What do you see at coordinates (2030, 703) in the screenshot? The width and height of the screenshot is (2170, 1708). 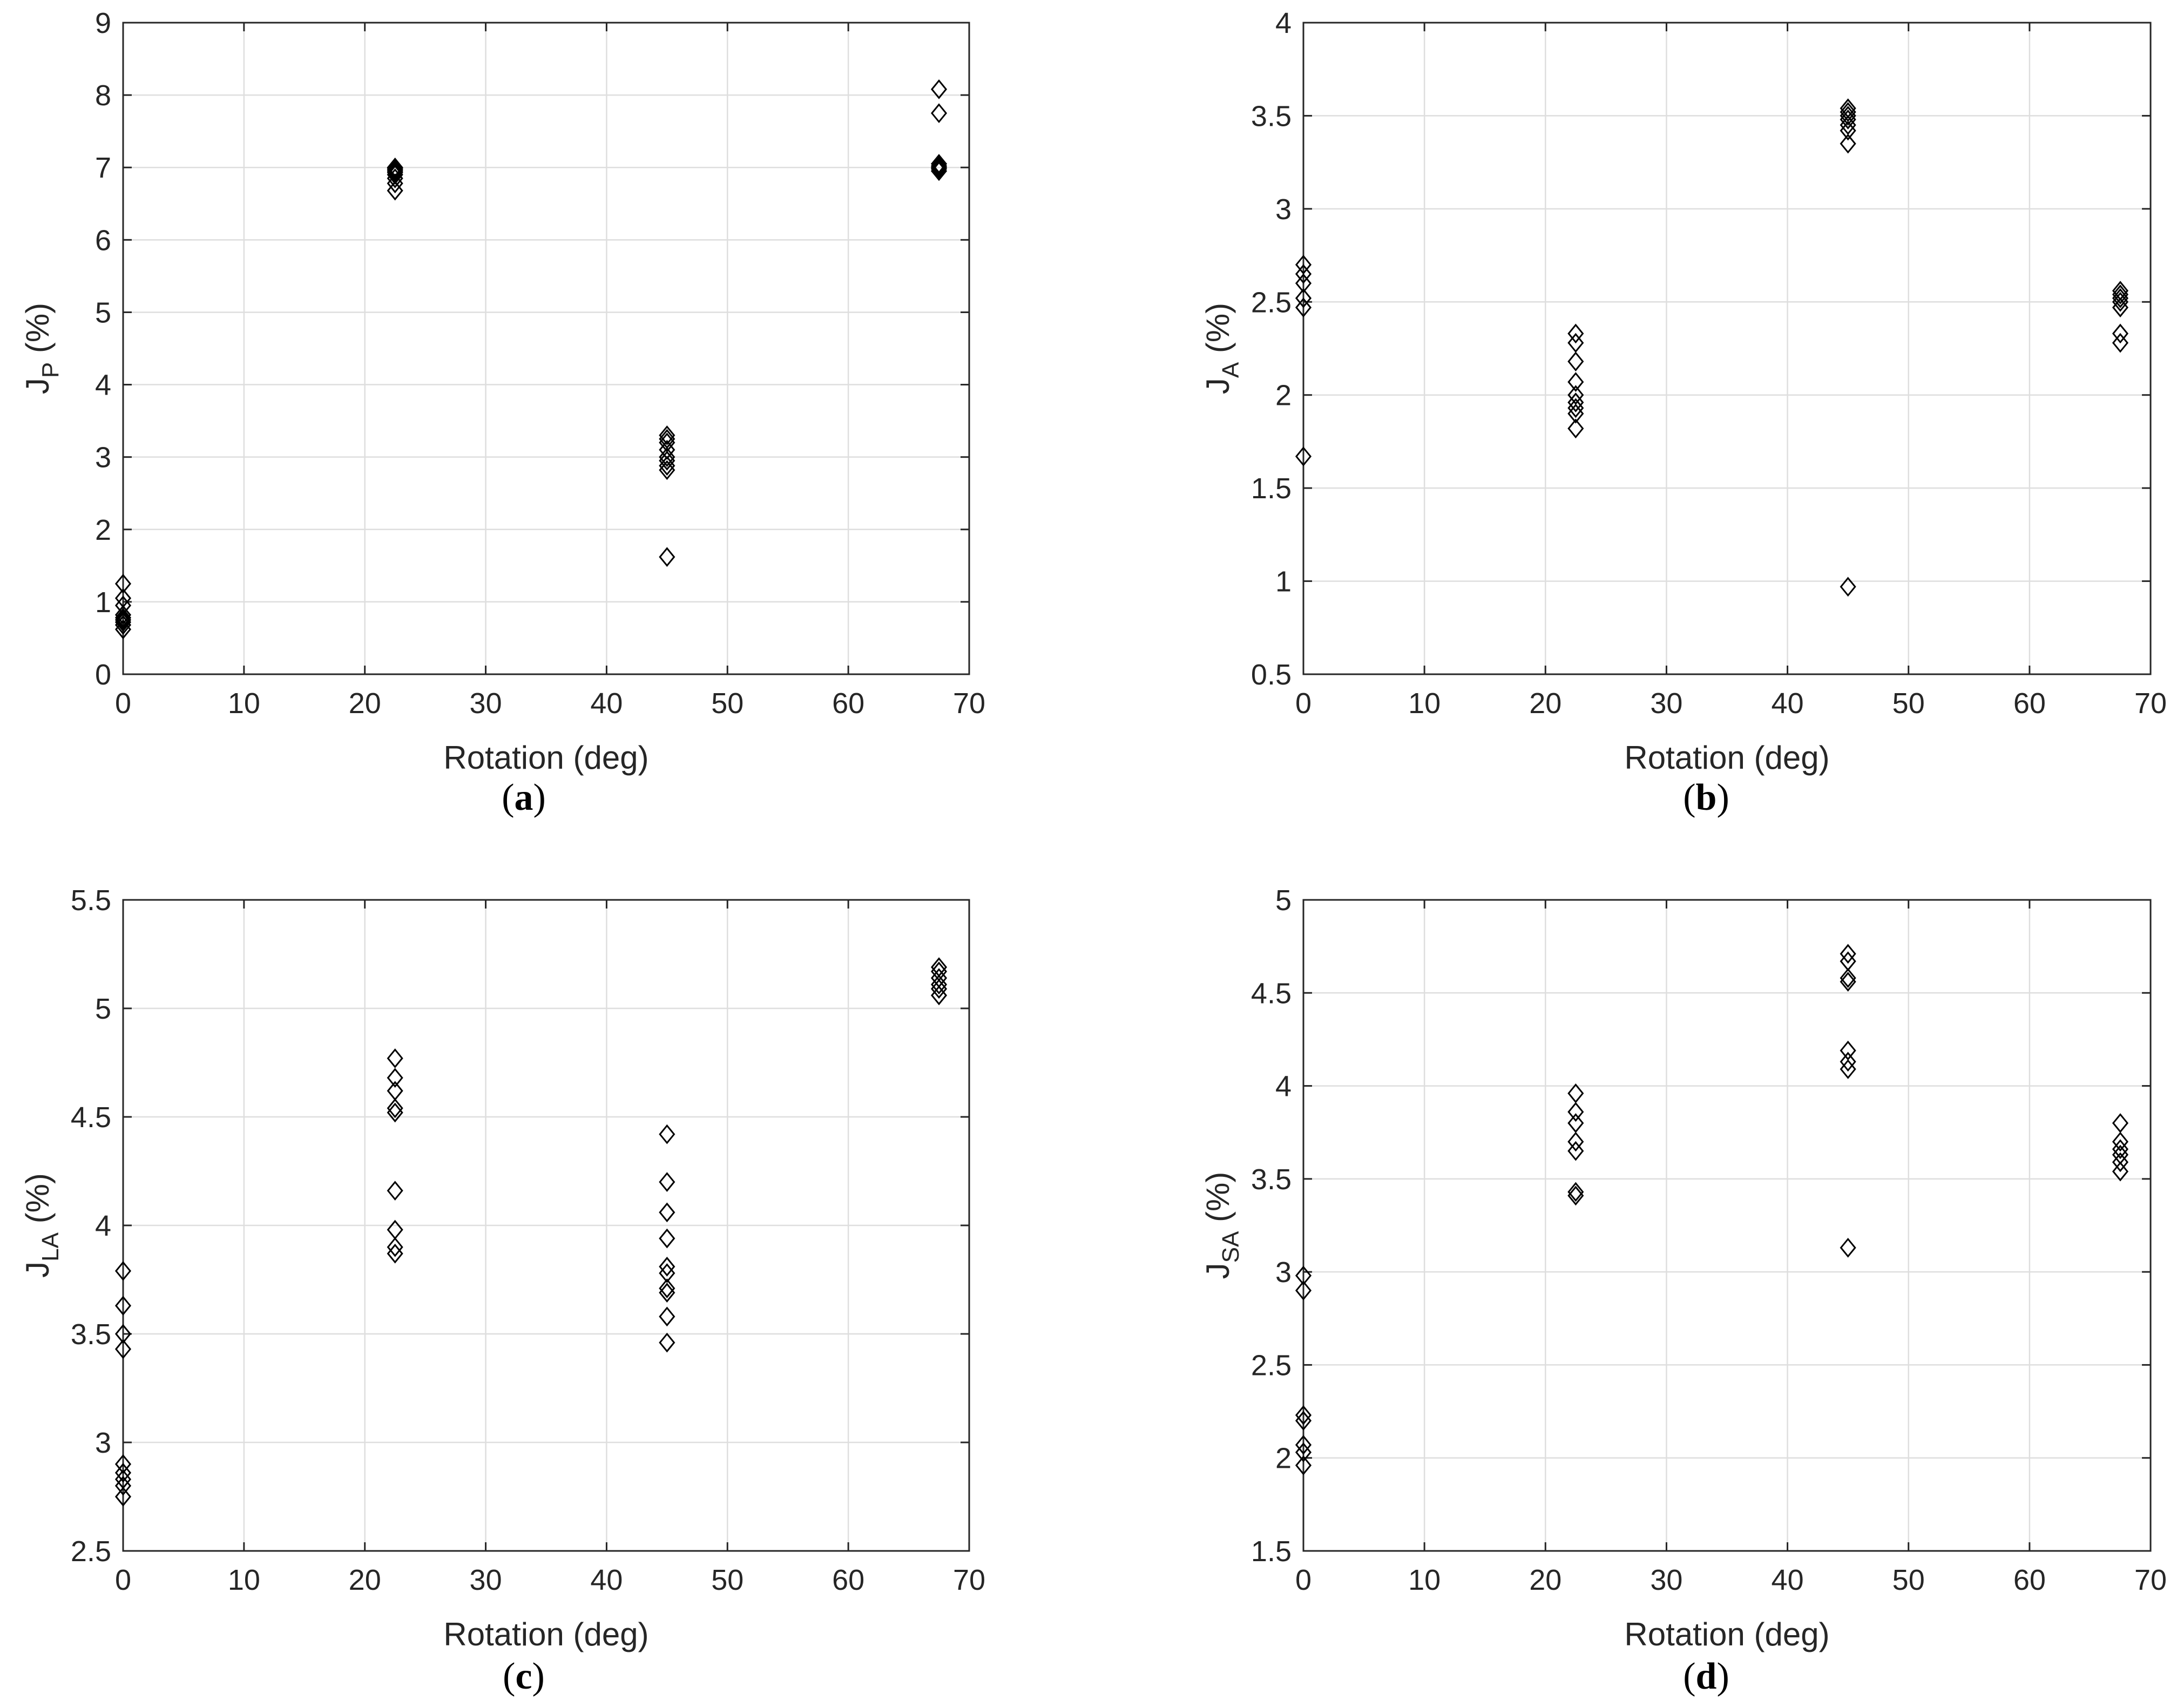 I see `x-tick-label: 60` at bounding box center [2030, 703].